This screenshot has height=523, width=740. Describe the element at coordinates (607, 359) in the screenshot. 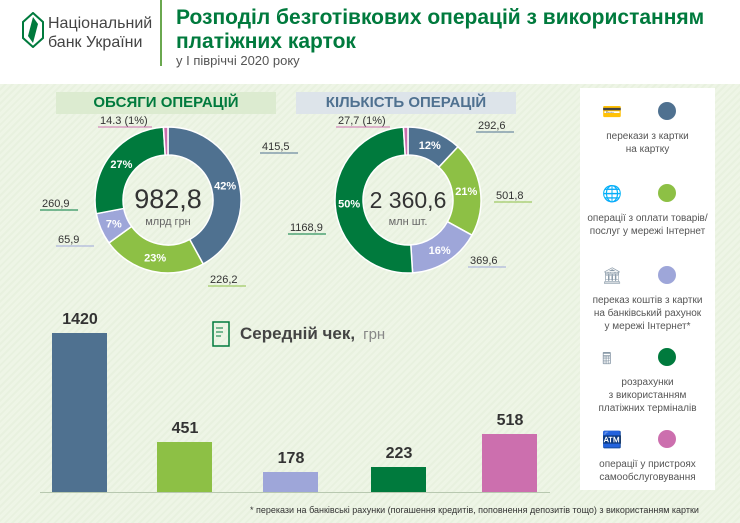

I see `pos-terminal-icon: 🖩` at that location.